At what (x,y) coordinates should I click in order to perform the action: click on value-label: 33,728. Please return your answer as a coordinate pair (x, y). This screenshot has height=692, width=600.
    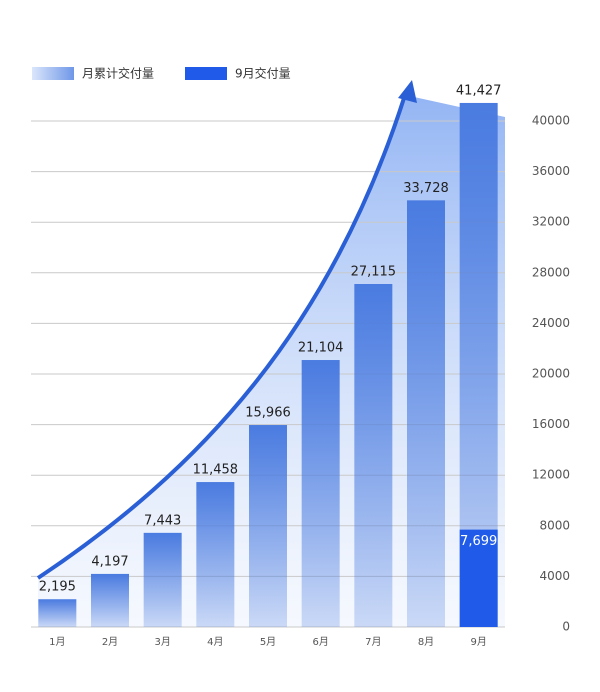
    Looking at the image, I should click on (426, 188).